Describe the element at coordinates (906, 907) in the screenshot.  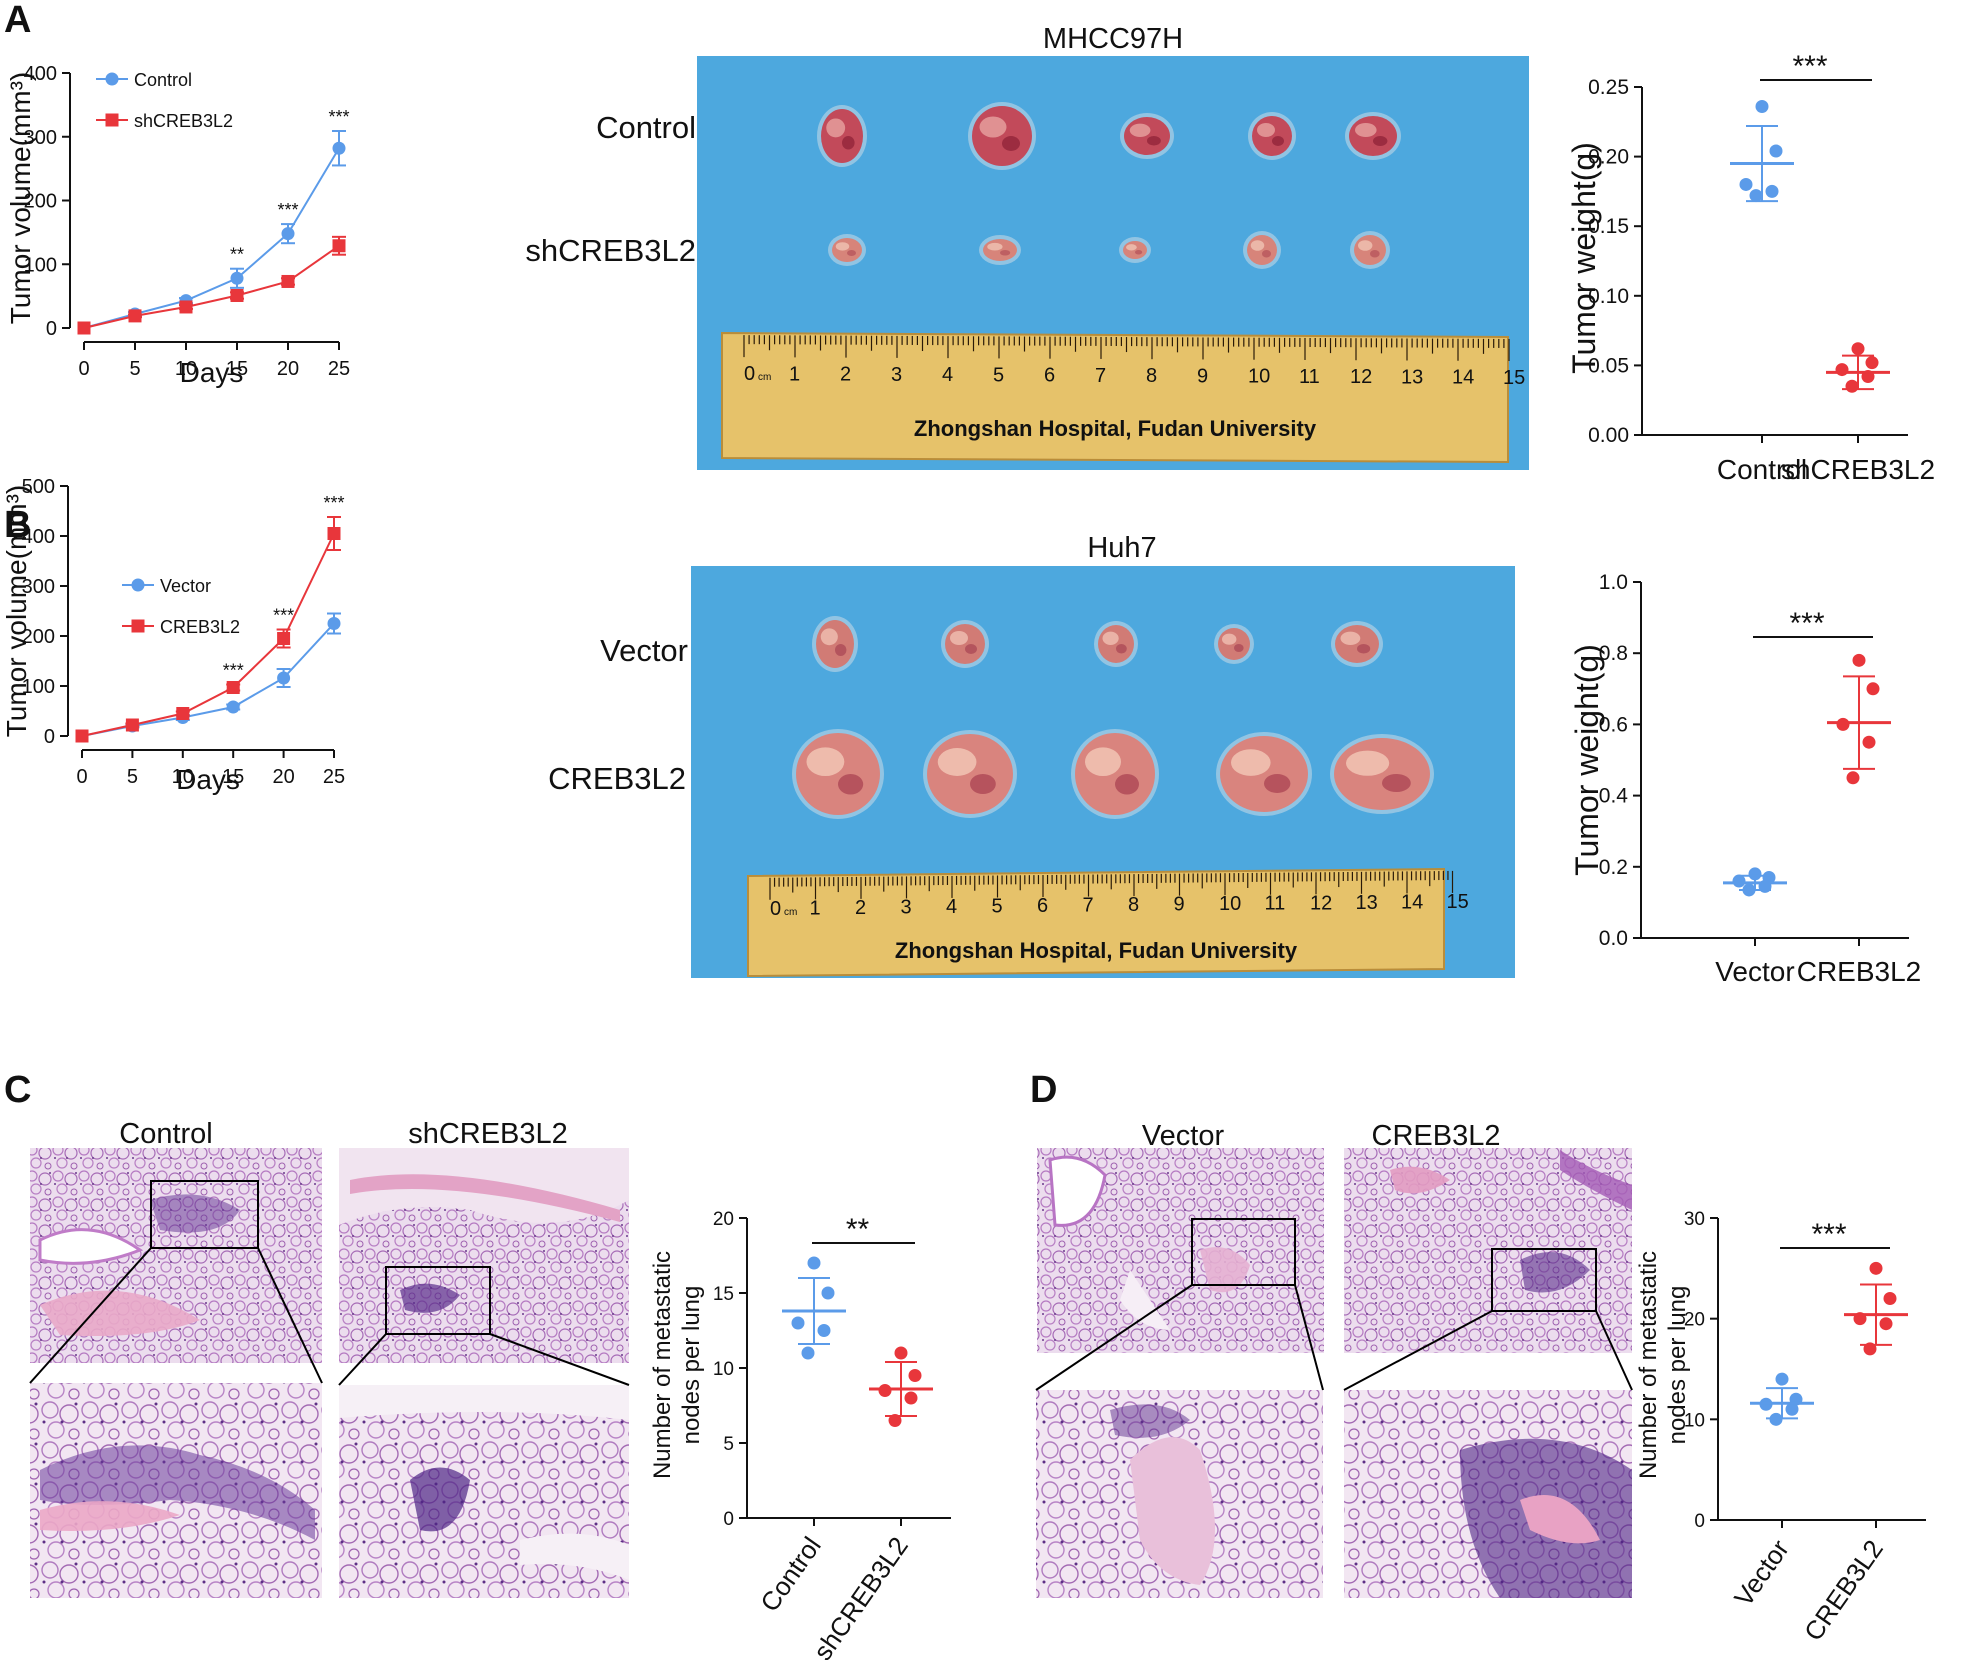
I see `ruler-number: 3` at that location.